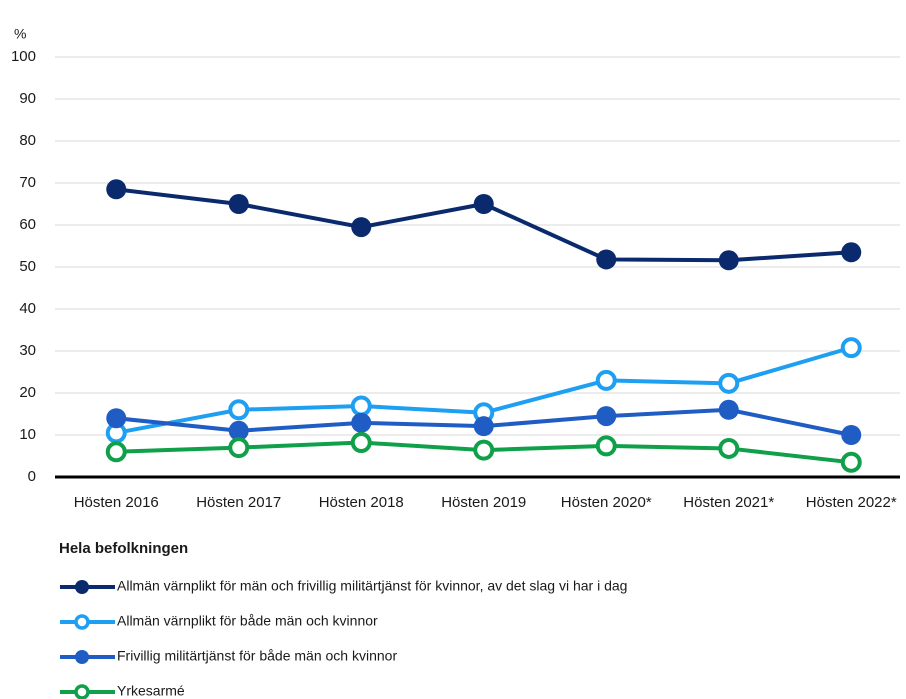 This screenshot has height=699, width=906. What do you see at coordinates (728, 502) in the screenshot?
I see `x-tick-label: Hösten 2021*` at bounding box center [728, 502].